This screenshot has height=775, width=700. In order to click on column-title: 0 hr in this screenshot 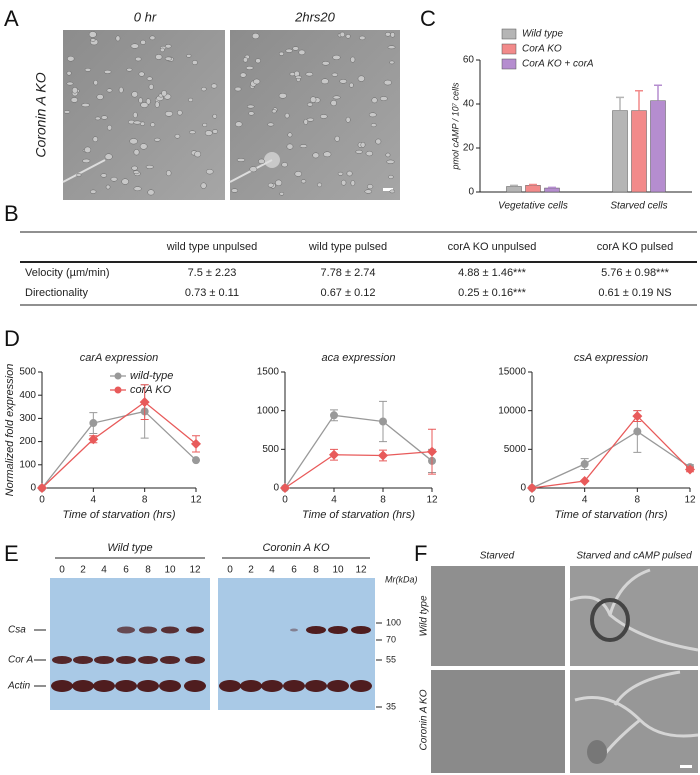, I will do `click(145, 16)`.